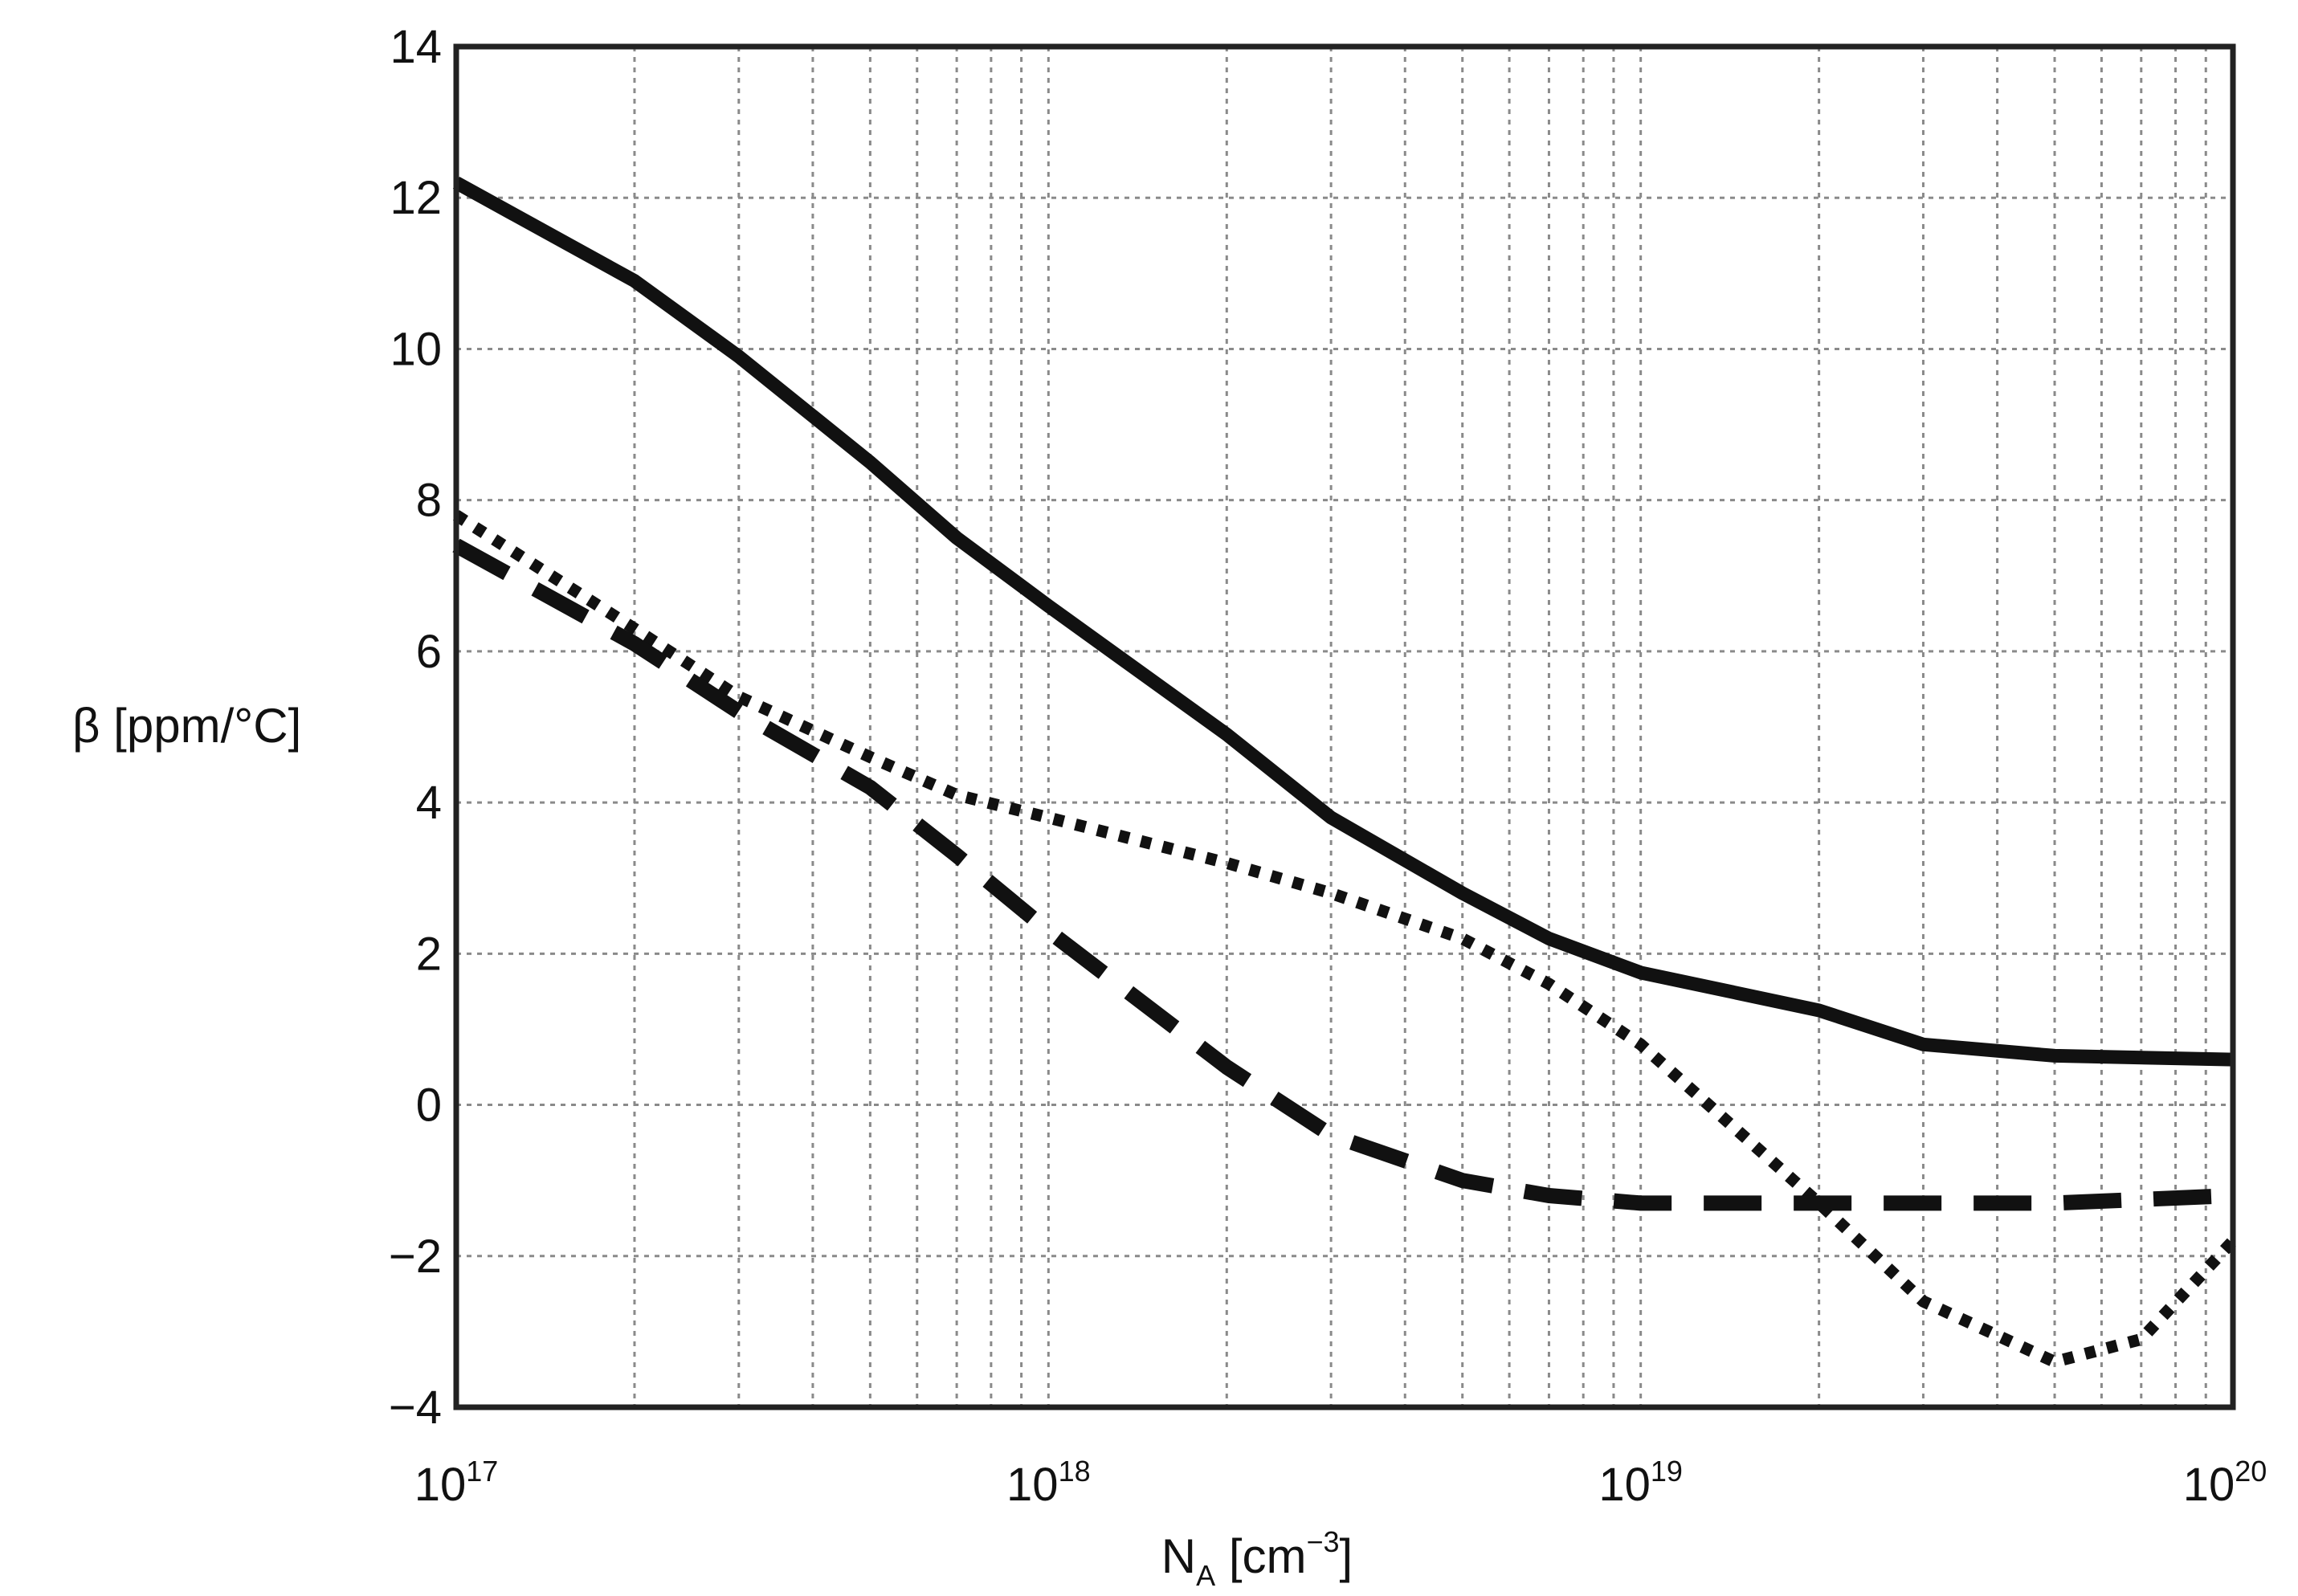 The image size is (2298, 1596). What do you see at coordinates (1260, 1556) in the screenshot?
I see `x-axis-title-unit: [cm` at bounding box center [1260, 1556].